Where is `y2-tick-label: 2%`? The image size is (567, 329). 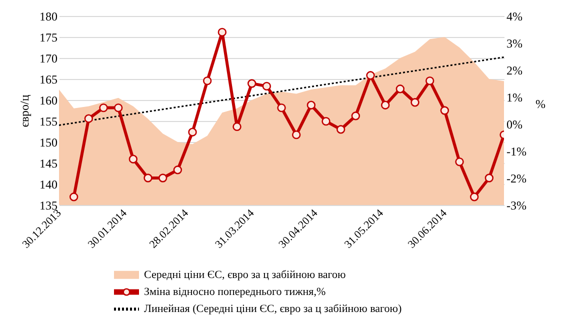 y2-tick-label: 2% is located at coordinates (514, 71).